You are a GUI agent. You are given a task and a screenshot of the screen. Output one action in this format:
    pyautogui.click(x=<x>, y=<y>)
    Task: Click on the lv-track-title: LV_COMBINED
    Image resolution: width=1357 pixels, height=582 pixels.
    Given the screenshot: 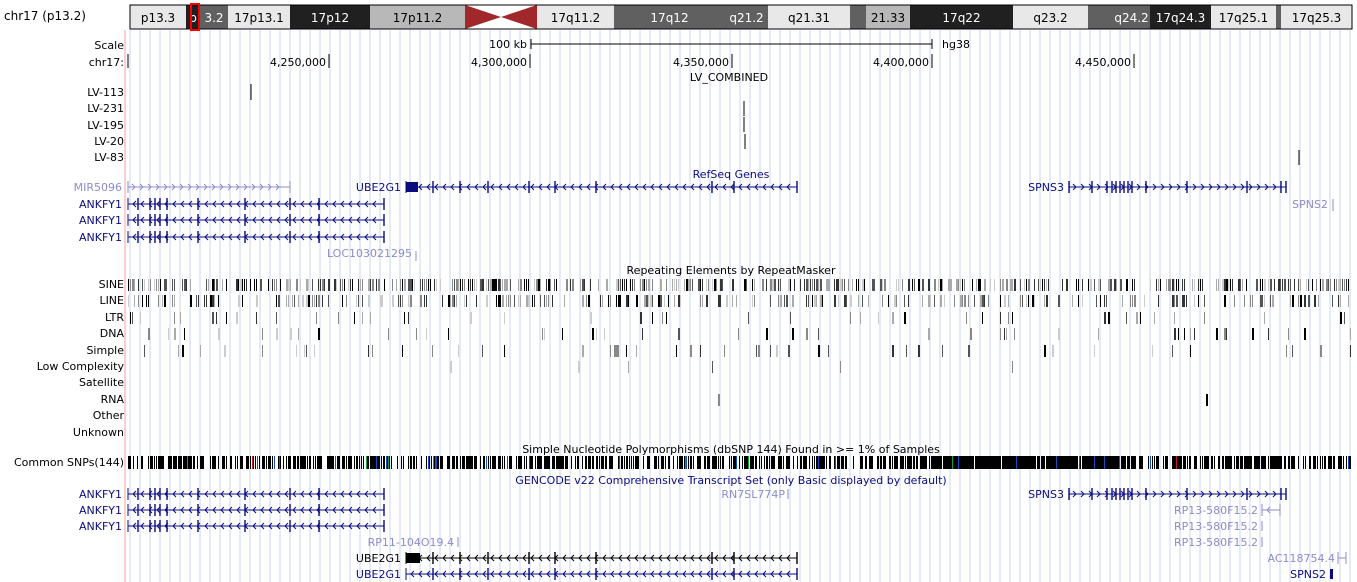 What is the action you would take?
    pyautogui.click(x=729, y=77)
    